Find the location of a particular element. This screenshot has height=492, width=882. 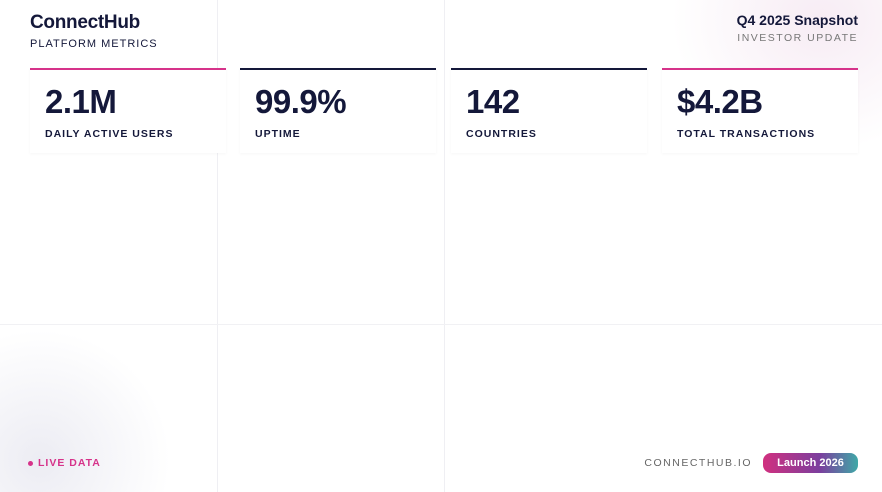

metric-value: 142 is located at coordinates (493, 101).